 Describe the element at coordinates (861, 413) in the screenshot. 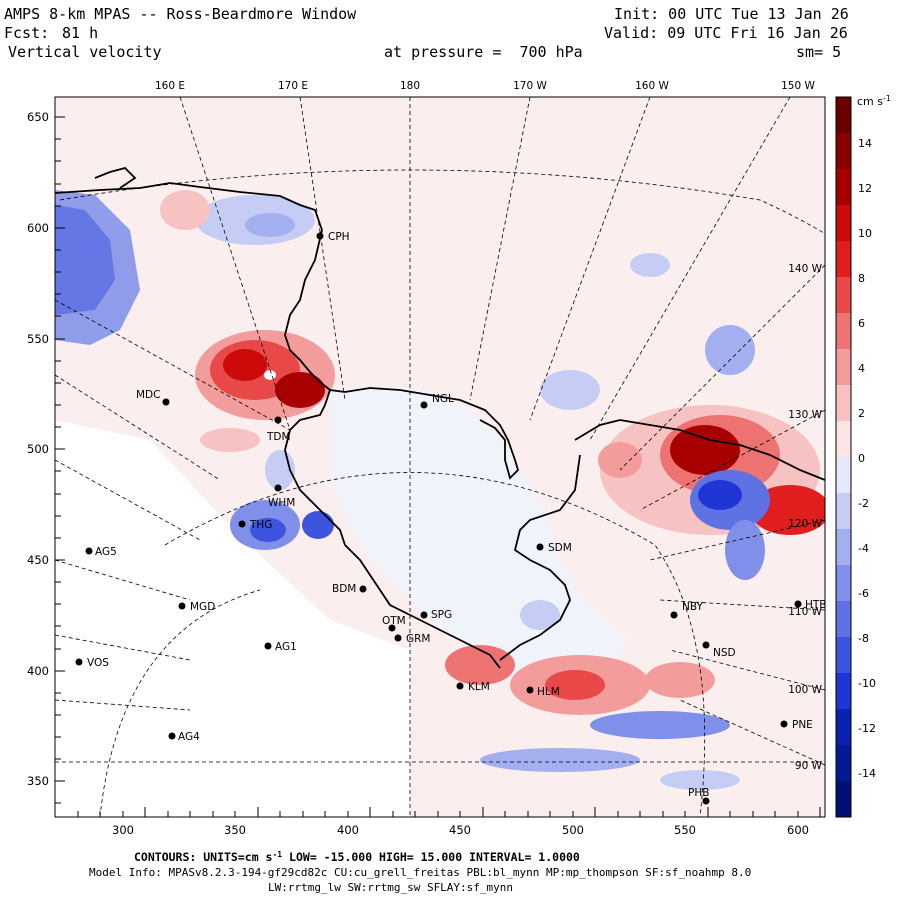

I see `colorbar-label: 2` at that location.